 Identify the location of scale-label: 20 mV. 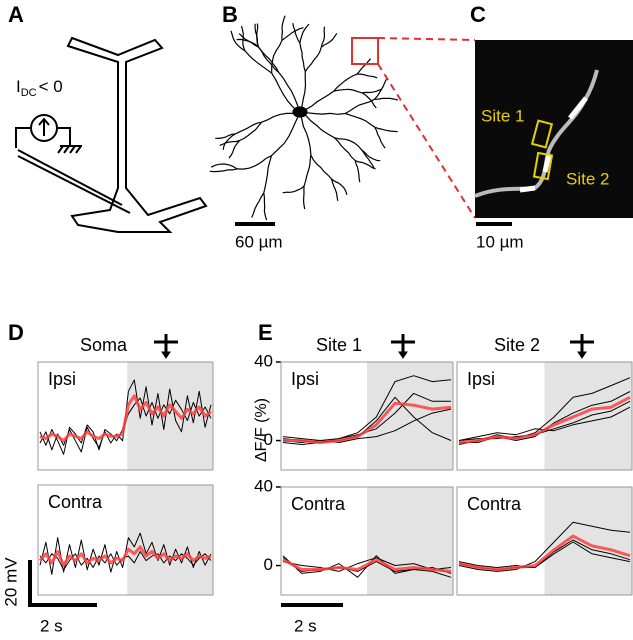
(10, 582).